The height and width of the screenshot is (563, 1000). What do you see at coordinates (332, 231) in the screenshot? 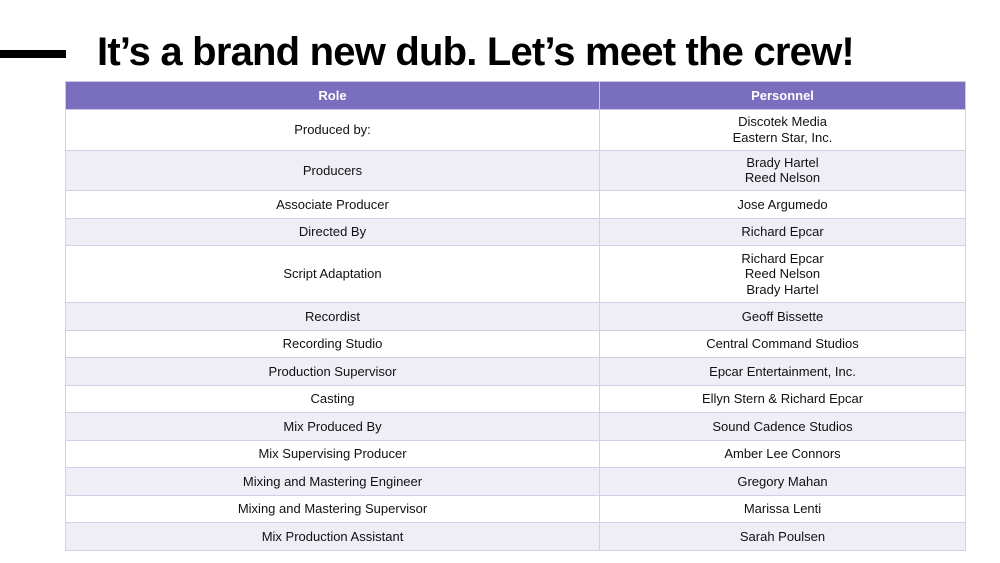
I see `role-cell: Directed By` at bounding box center [332, 231].